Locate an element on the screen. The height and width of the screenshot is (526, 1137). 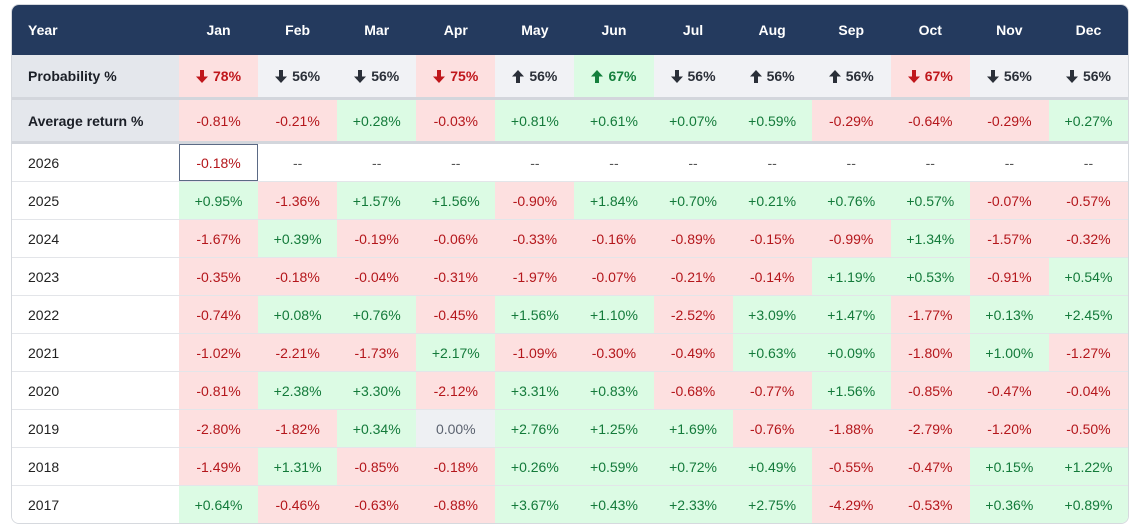
average-cell: -0.29% is located at coordinates (1009, 120).